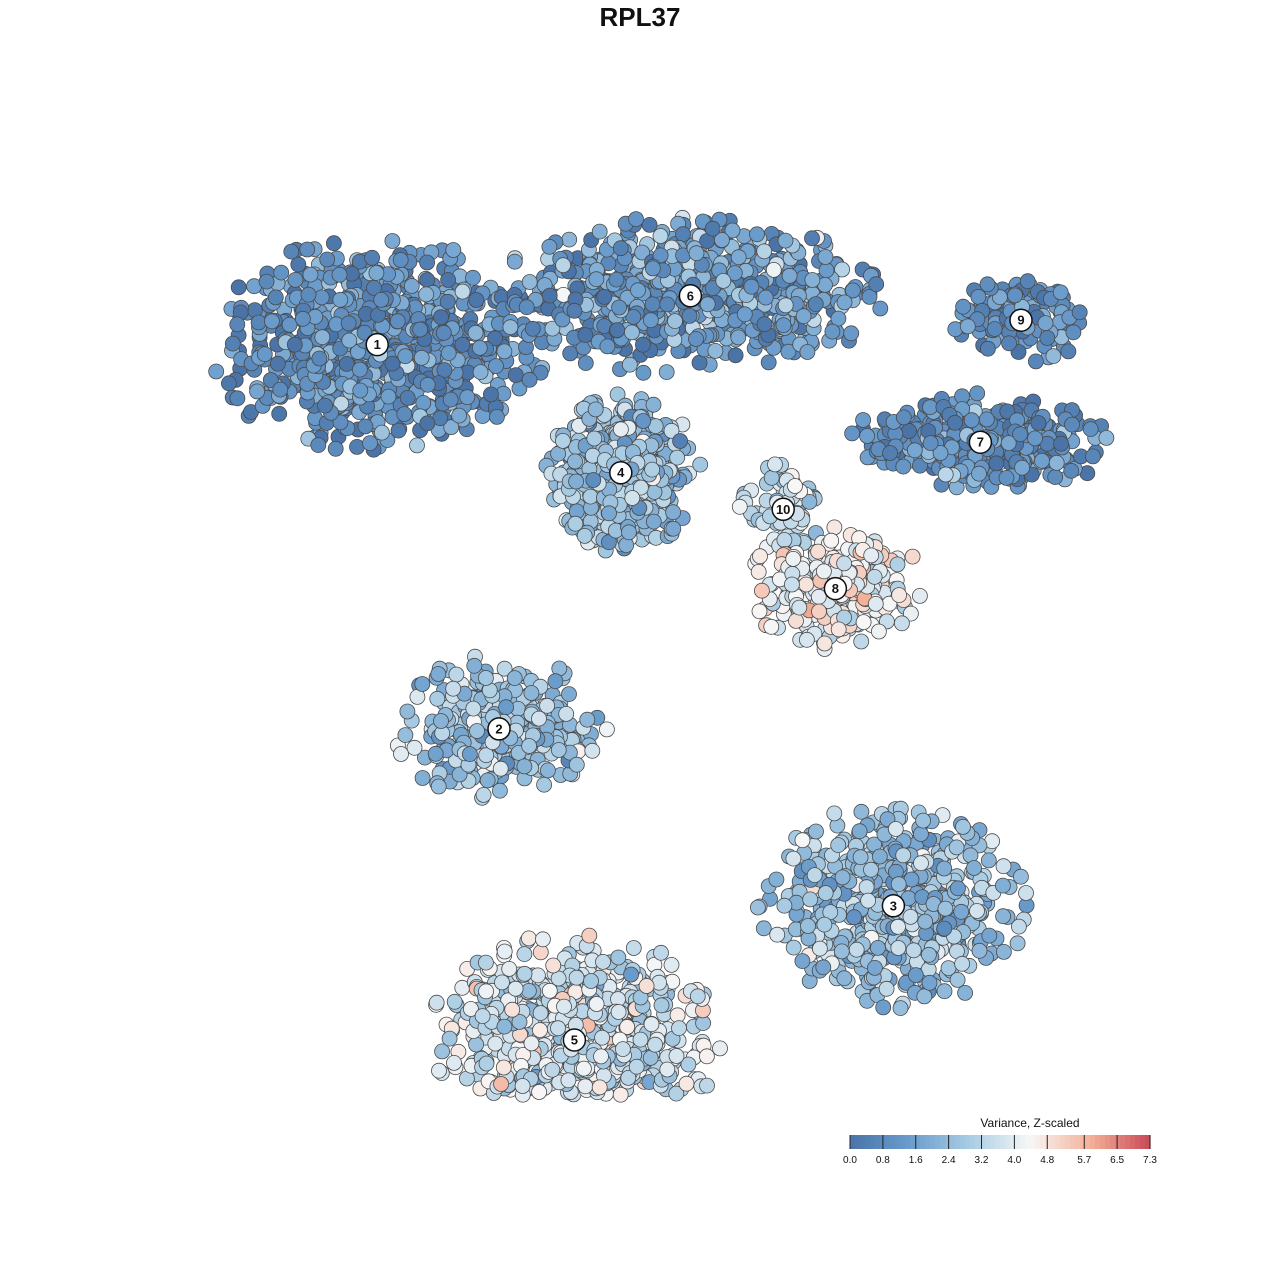 The height and width of the screenshot is (1280, 1280). I want to click on legend-tick-label: 0.8, so click(883, 1160).